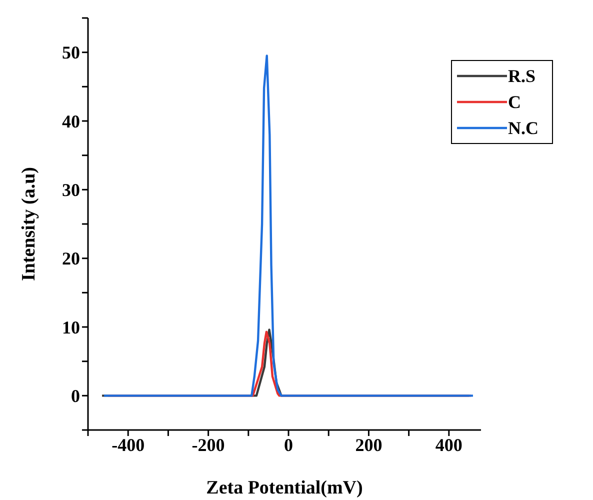  I want to click on y-tick-label: 0, so click(75, 396).